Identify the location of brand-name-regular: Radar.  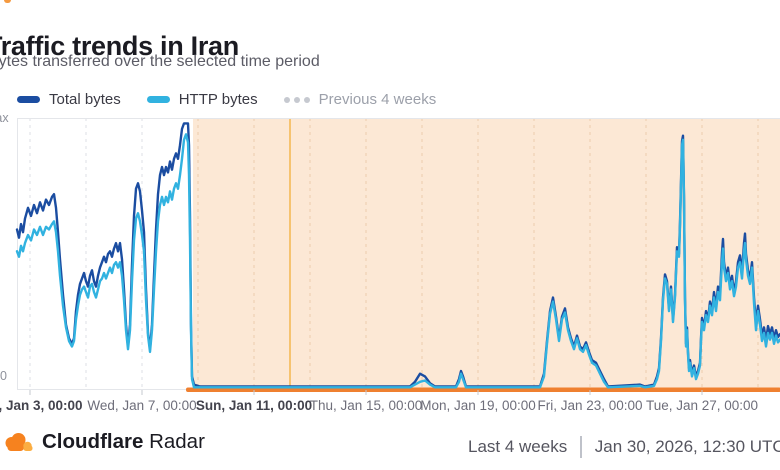
(177, 441).